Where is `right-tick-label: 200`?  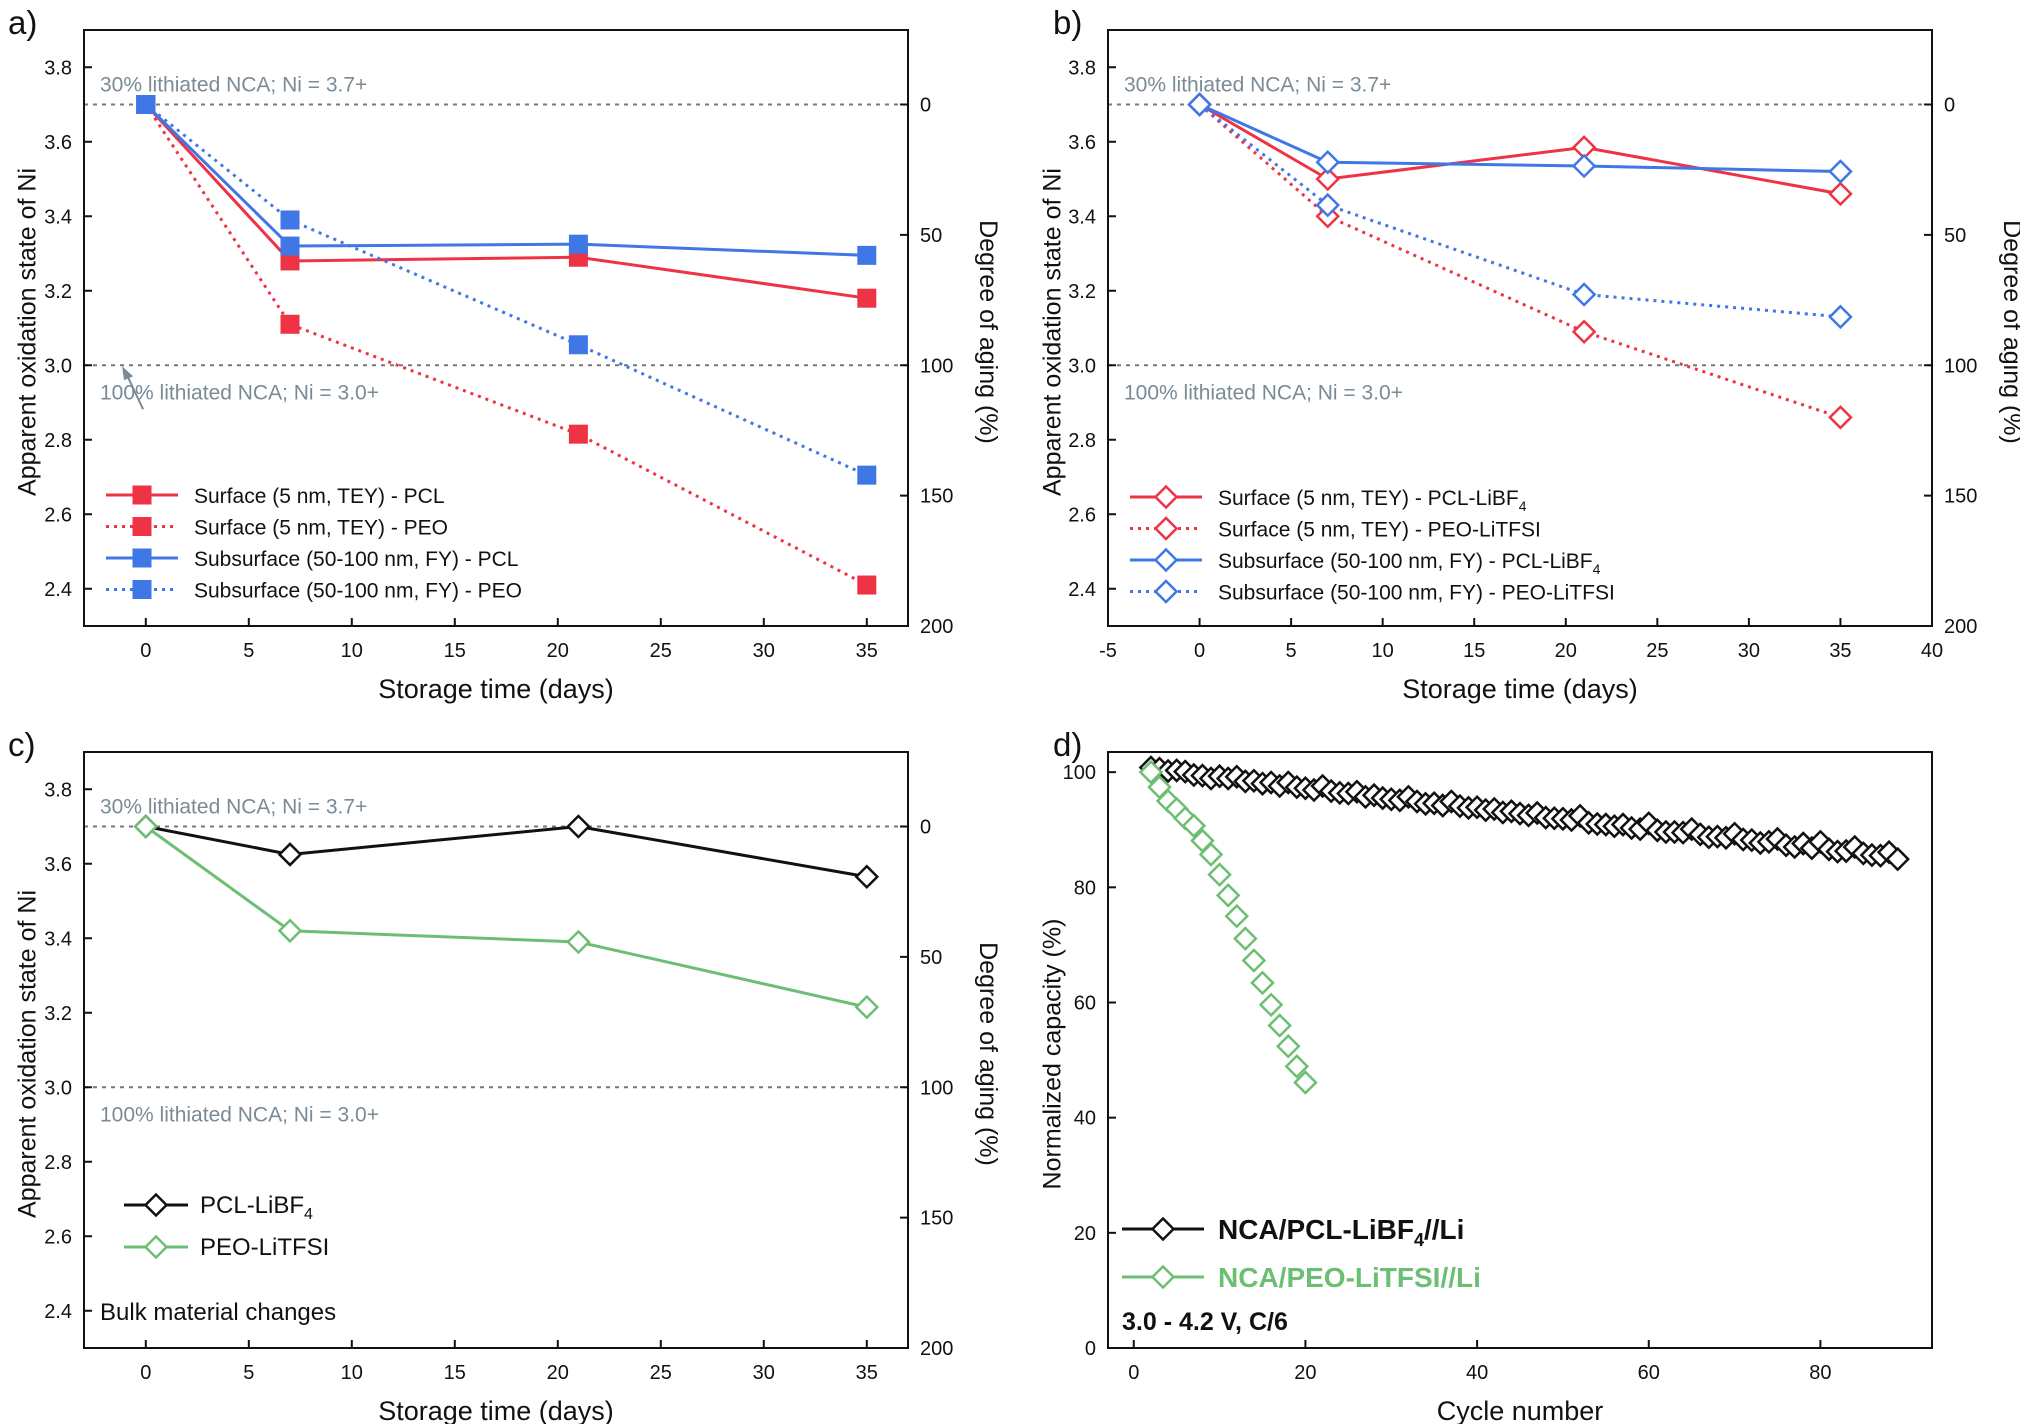
right-tick-label: 200 is located at coordinates (936, 1349).